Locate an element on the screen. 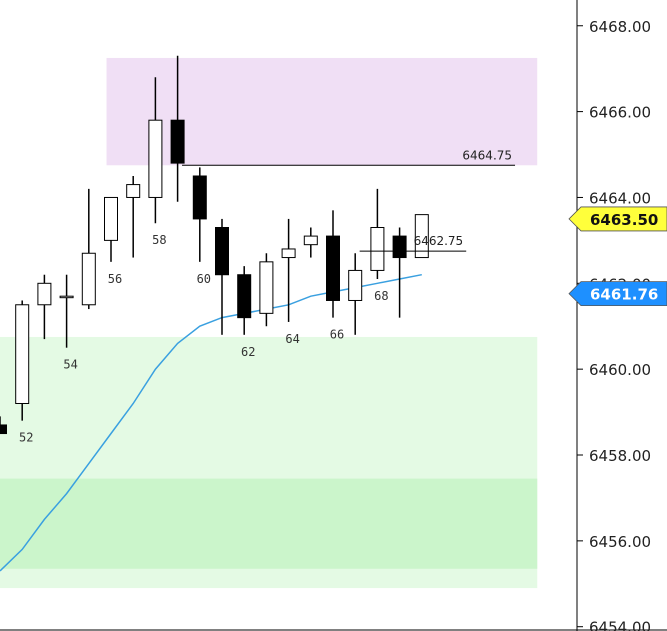 The image size is (667, 631). price-tag-0: 6463.50 is located at coordinates (617, 219).